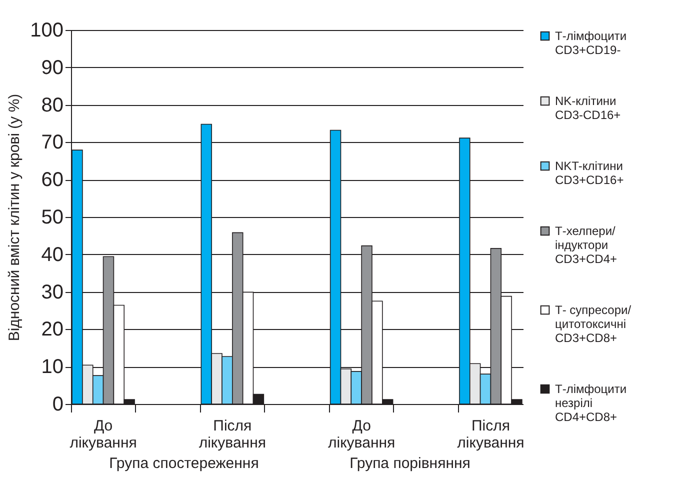 The width and height of the screenshot is (677, 480). Describe the element at coordinates (52, 105) in the screenshot. I see `y-tick-label: 80` at that location.